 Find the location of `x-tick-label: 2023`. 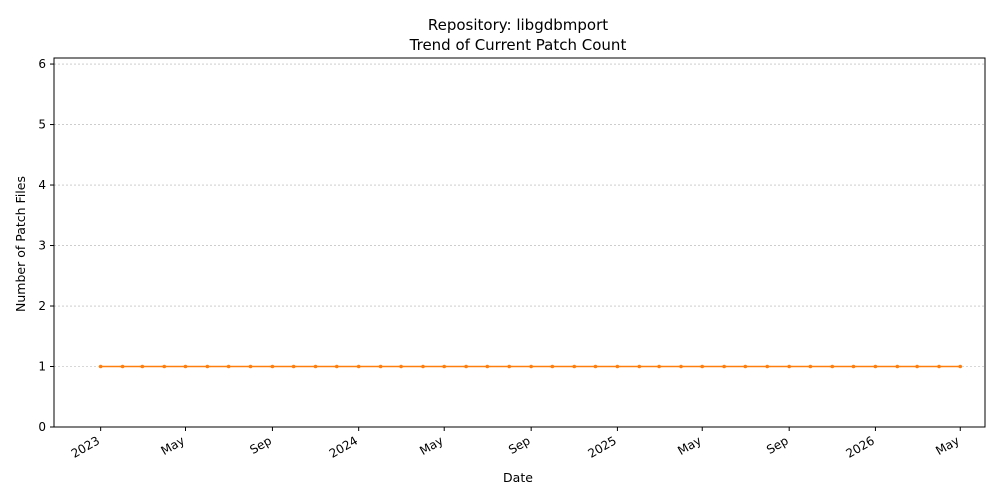

x-tick-label: 2023 is located at coordinates (85, 446).